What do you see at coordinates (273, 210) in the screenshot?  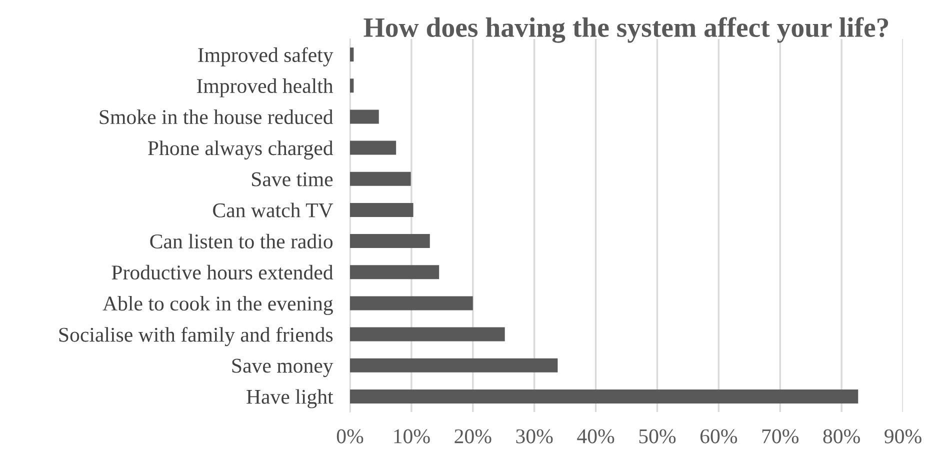 I see `y-tick-label: Can watch TV` at bounding box center [273, 210].